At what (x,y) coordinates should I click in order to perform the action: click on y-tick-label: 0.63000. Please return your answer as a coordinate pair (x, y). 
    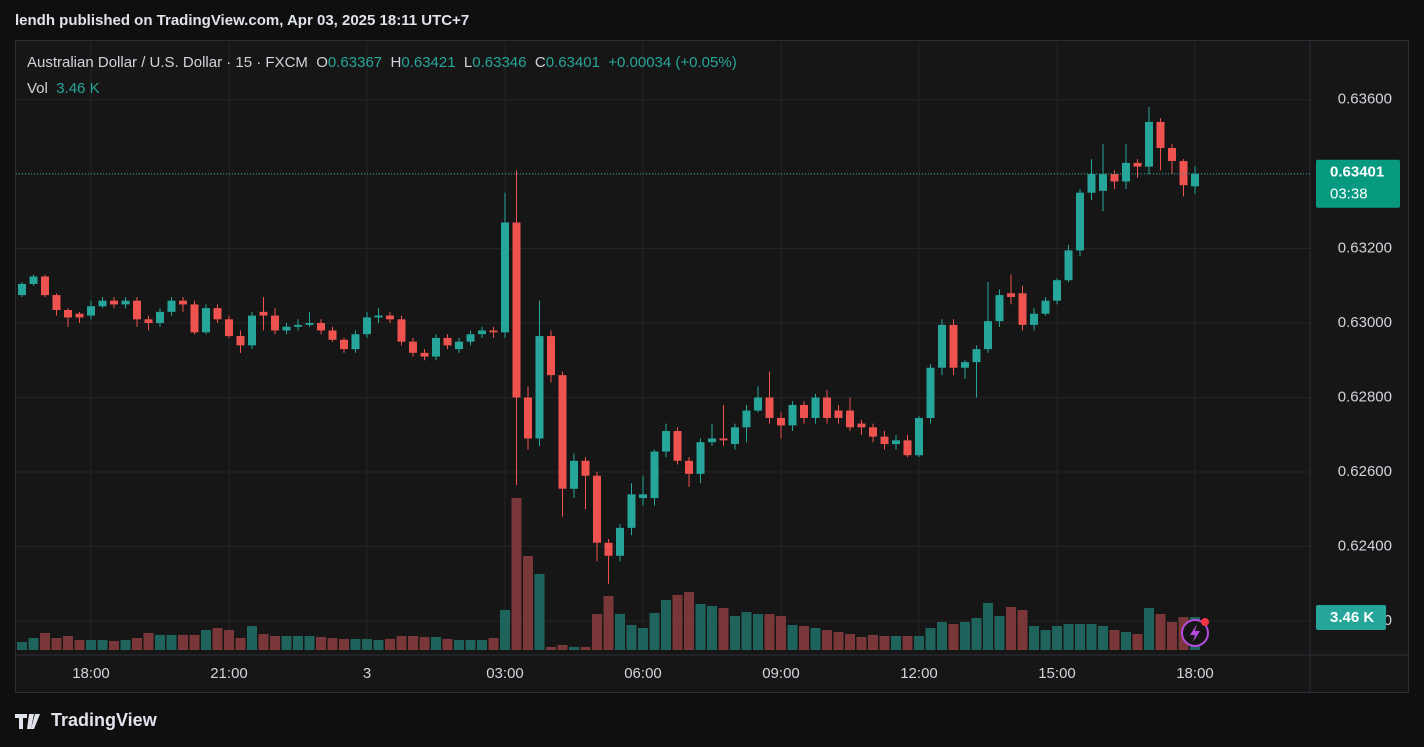
    Looking at the image, I should click on (1365, 322).